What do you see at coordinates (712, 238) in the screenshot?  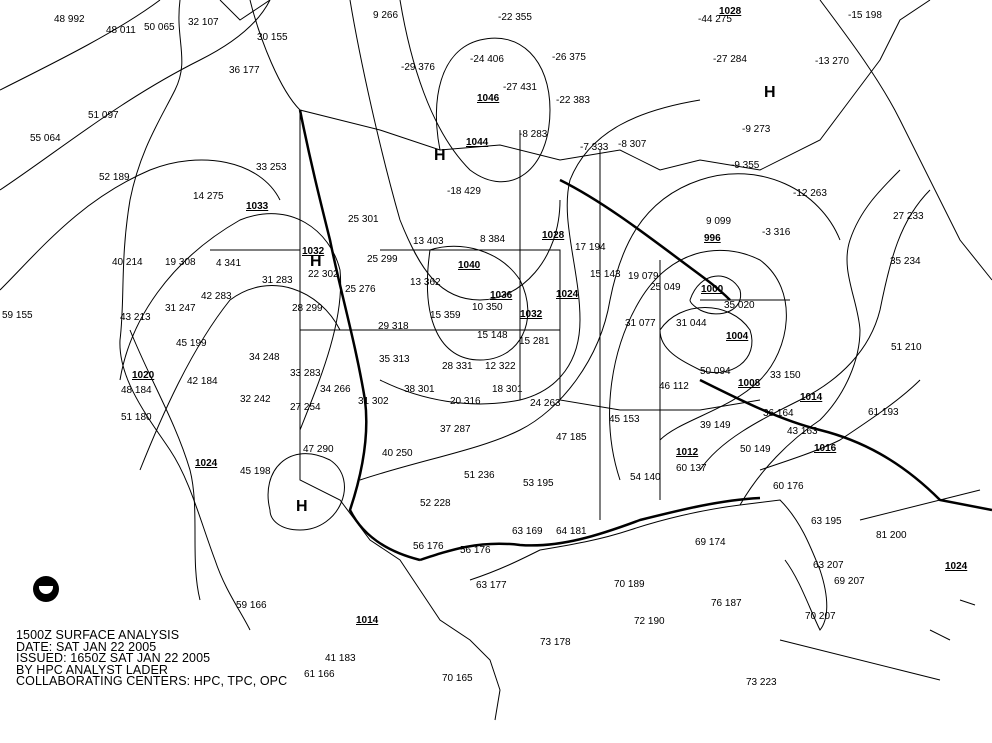 I see `isobar-label: 996` at bounding box center [712, 238].